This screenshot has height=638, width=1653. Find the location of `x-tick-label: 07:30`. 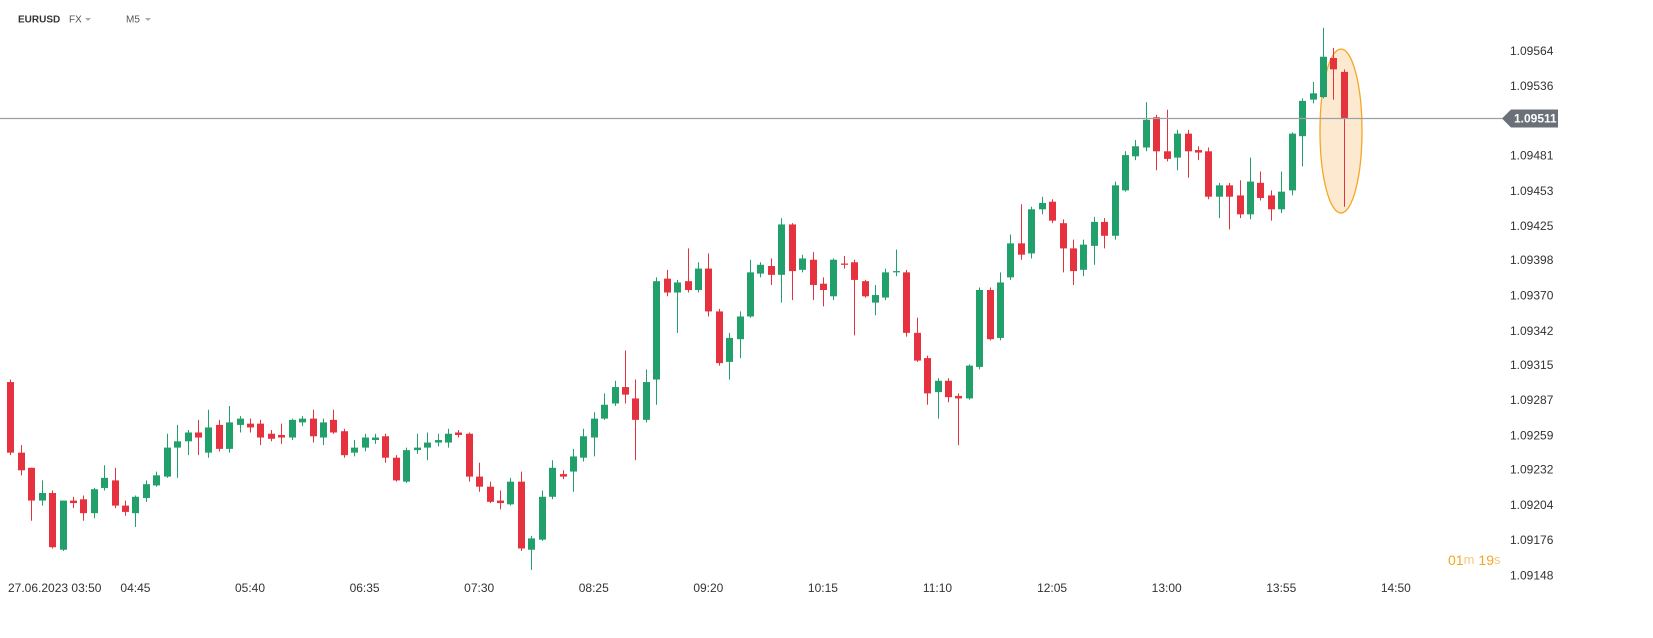

x-tick-label: 07:30 is located at coordinates (479, 588).